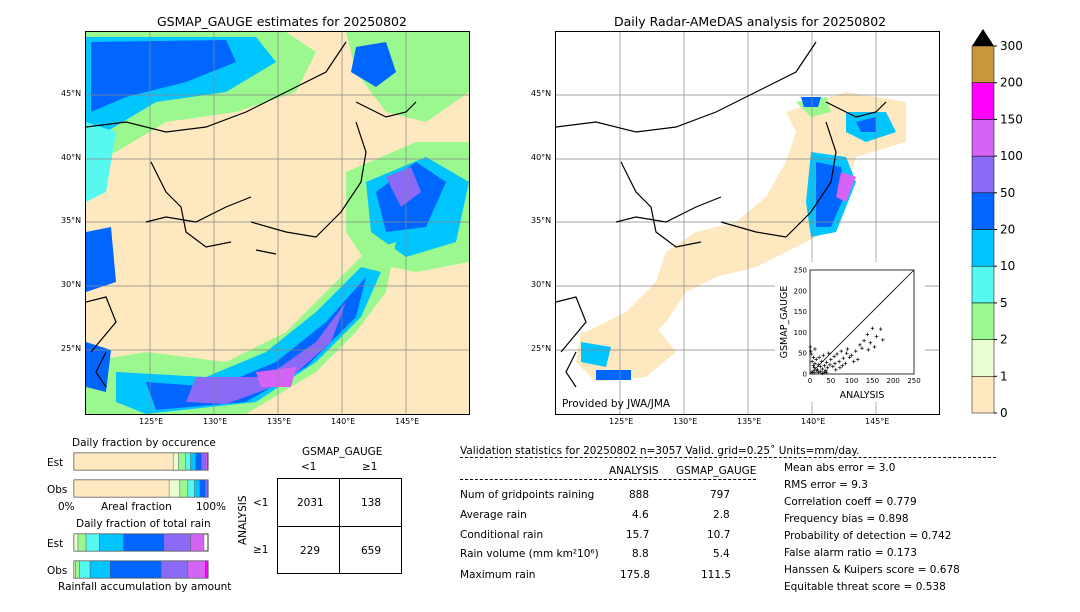  I want to click on ct-title: GSMAP_GAUGE, so click(342, 452).